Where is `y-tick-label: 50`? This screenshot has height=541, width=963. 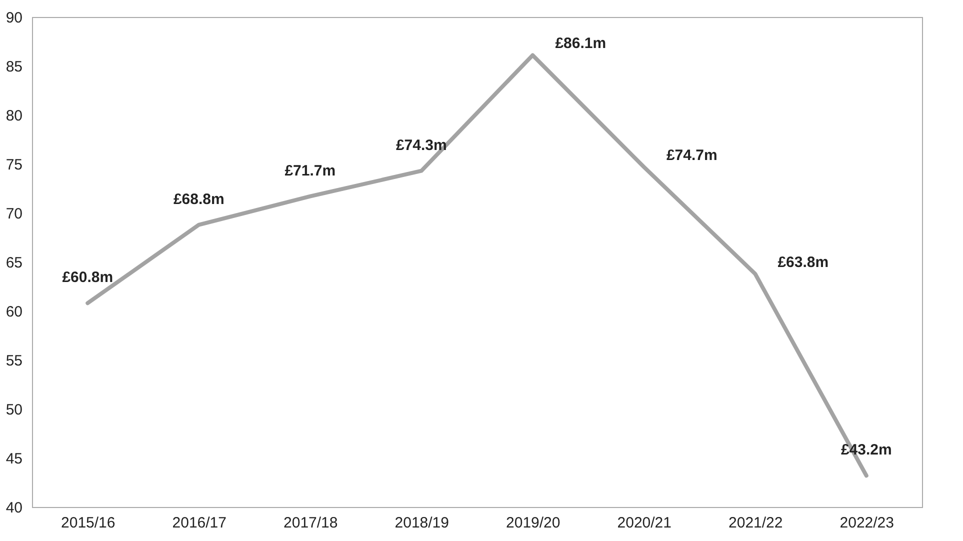 y-tick-label: 50 is located at coordinates (14, 410).